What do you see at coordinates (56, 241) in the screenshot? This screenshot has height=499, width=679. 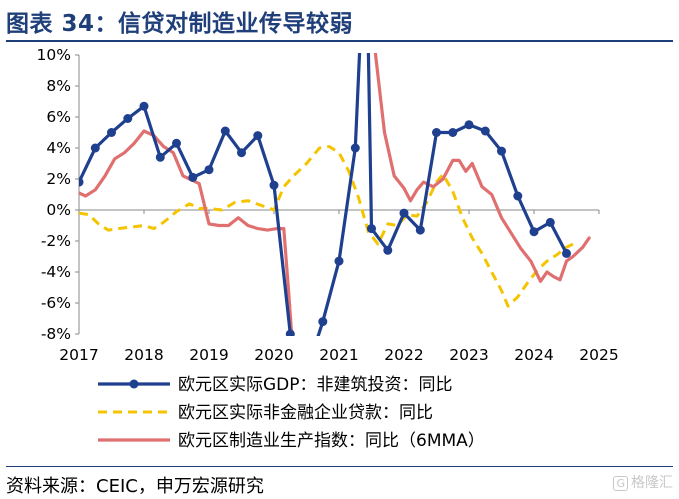 I see `y-tick-label: -2%` at bounding box center [56, 241].